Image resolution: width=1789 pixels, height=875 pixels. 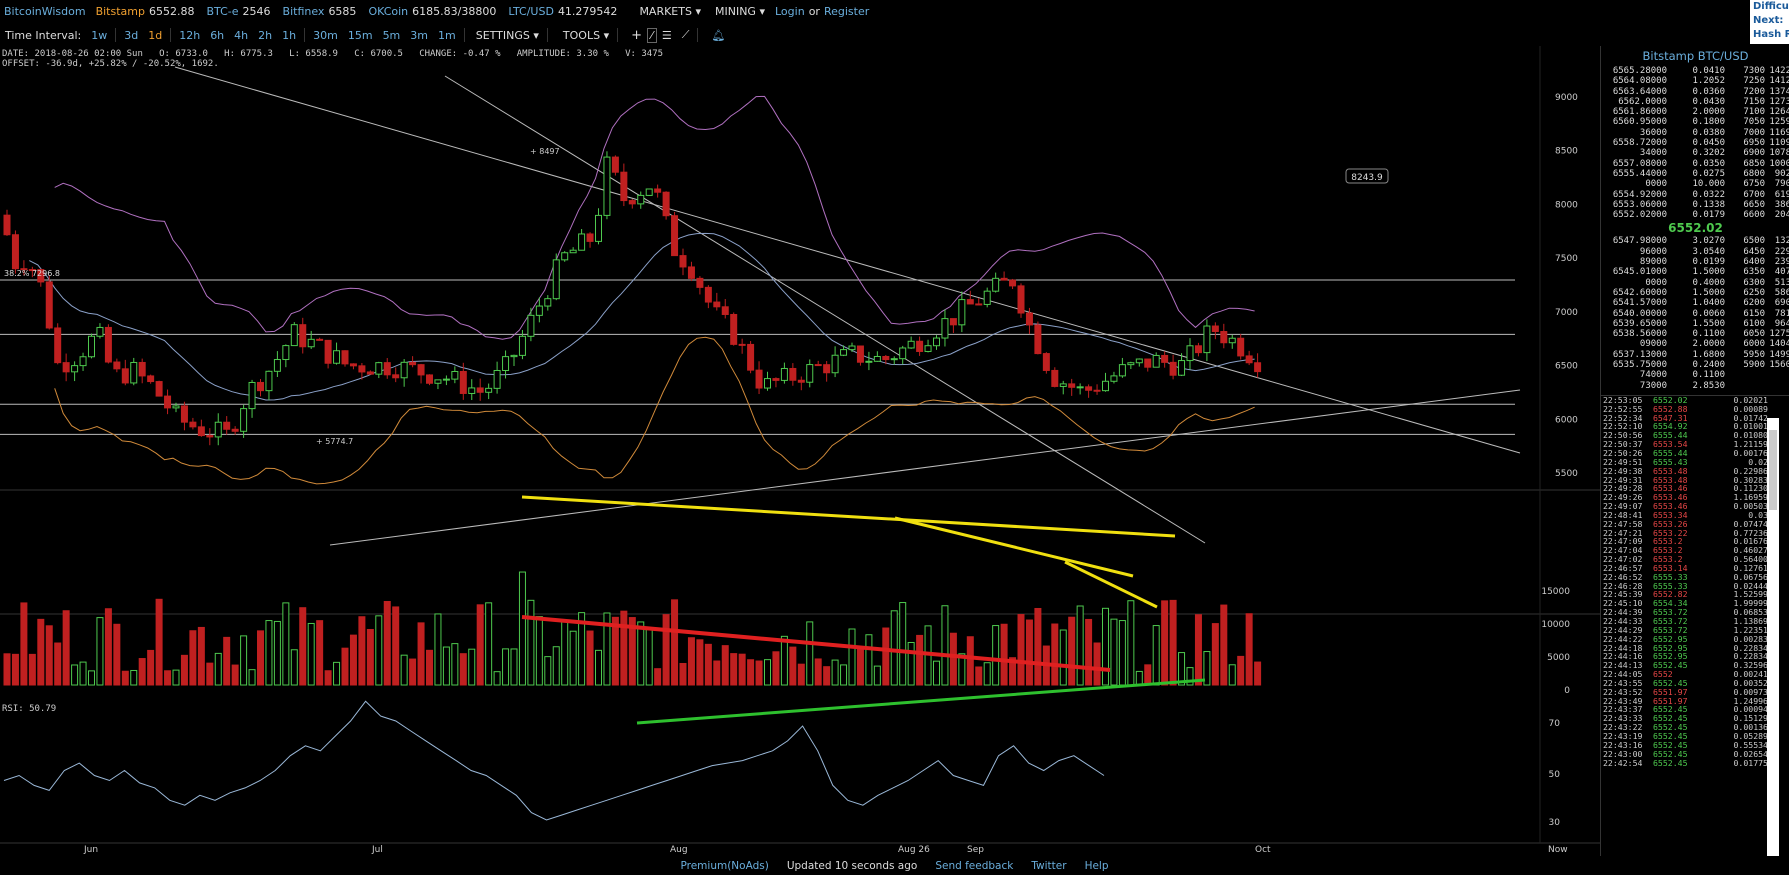 I want to click on ticker-btce-name: BTC-e, so click(x=222, y=11).